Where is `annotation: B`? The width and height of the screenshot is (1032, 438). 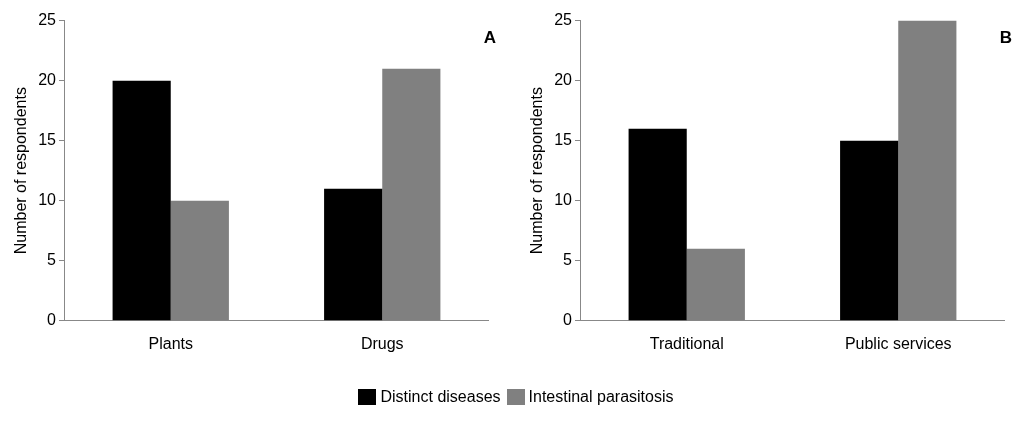
annotation: B is located at coordinates (1005, 37).